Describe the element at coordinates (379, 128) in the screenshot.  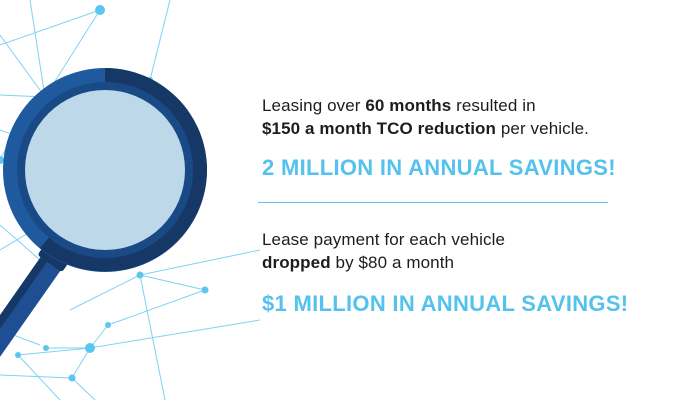
I see `stat-1-line-2-bold: $150 a month TCO reduction` at that location.